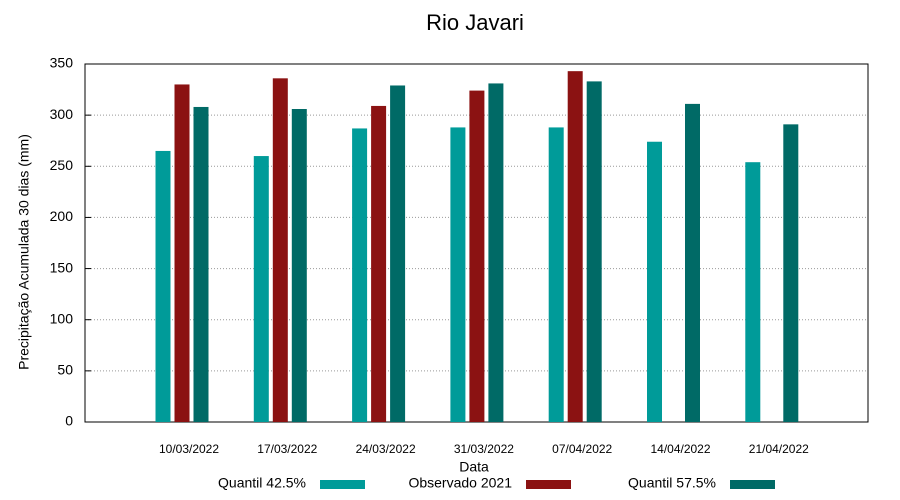 Image resolution: width=900 pixels, height=500 pixels. What do you see at coordinates (475, 22) in the screenshot?
I see `chart-title: Rio Javari` at bounding box center [475, 22].